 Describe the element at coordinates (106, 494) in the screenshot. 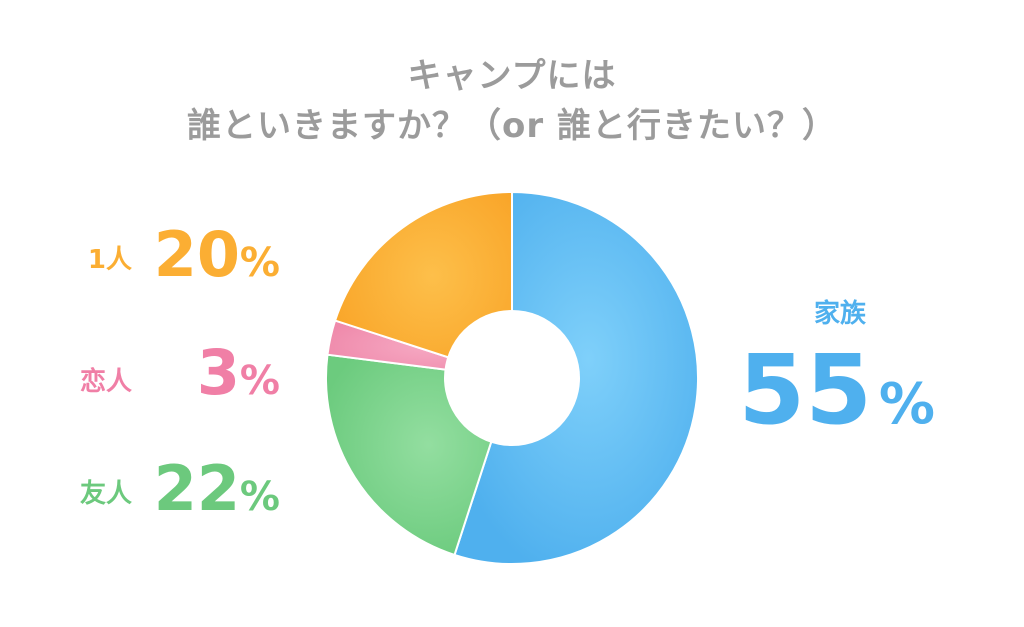

I see `label-name-friends: 友人` at that location.